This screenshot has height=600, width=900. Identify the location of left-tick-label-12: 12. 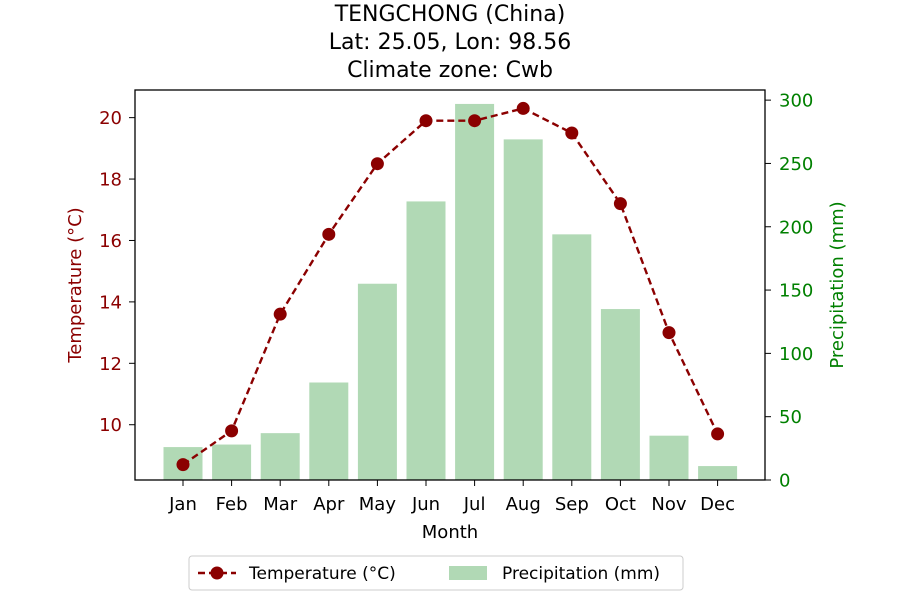
(110, 364).